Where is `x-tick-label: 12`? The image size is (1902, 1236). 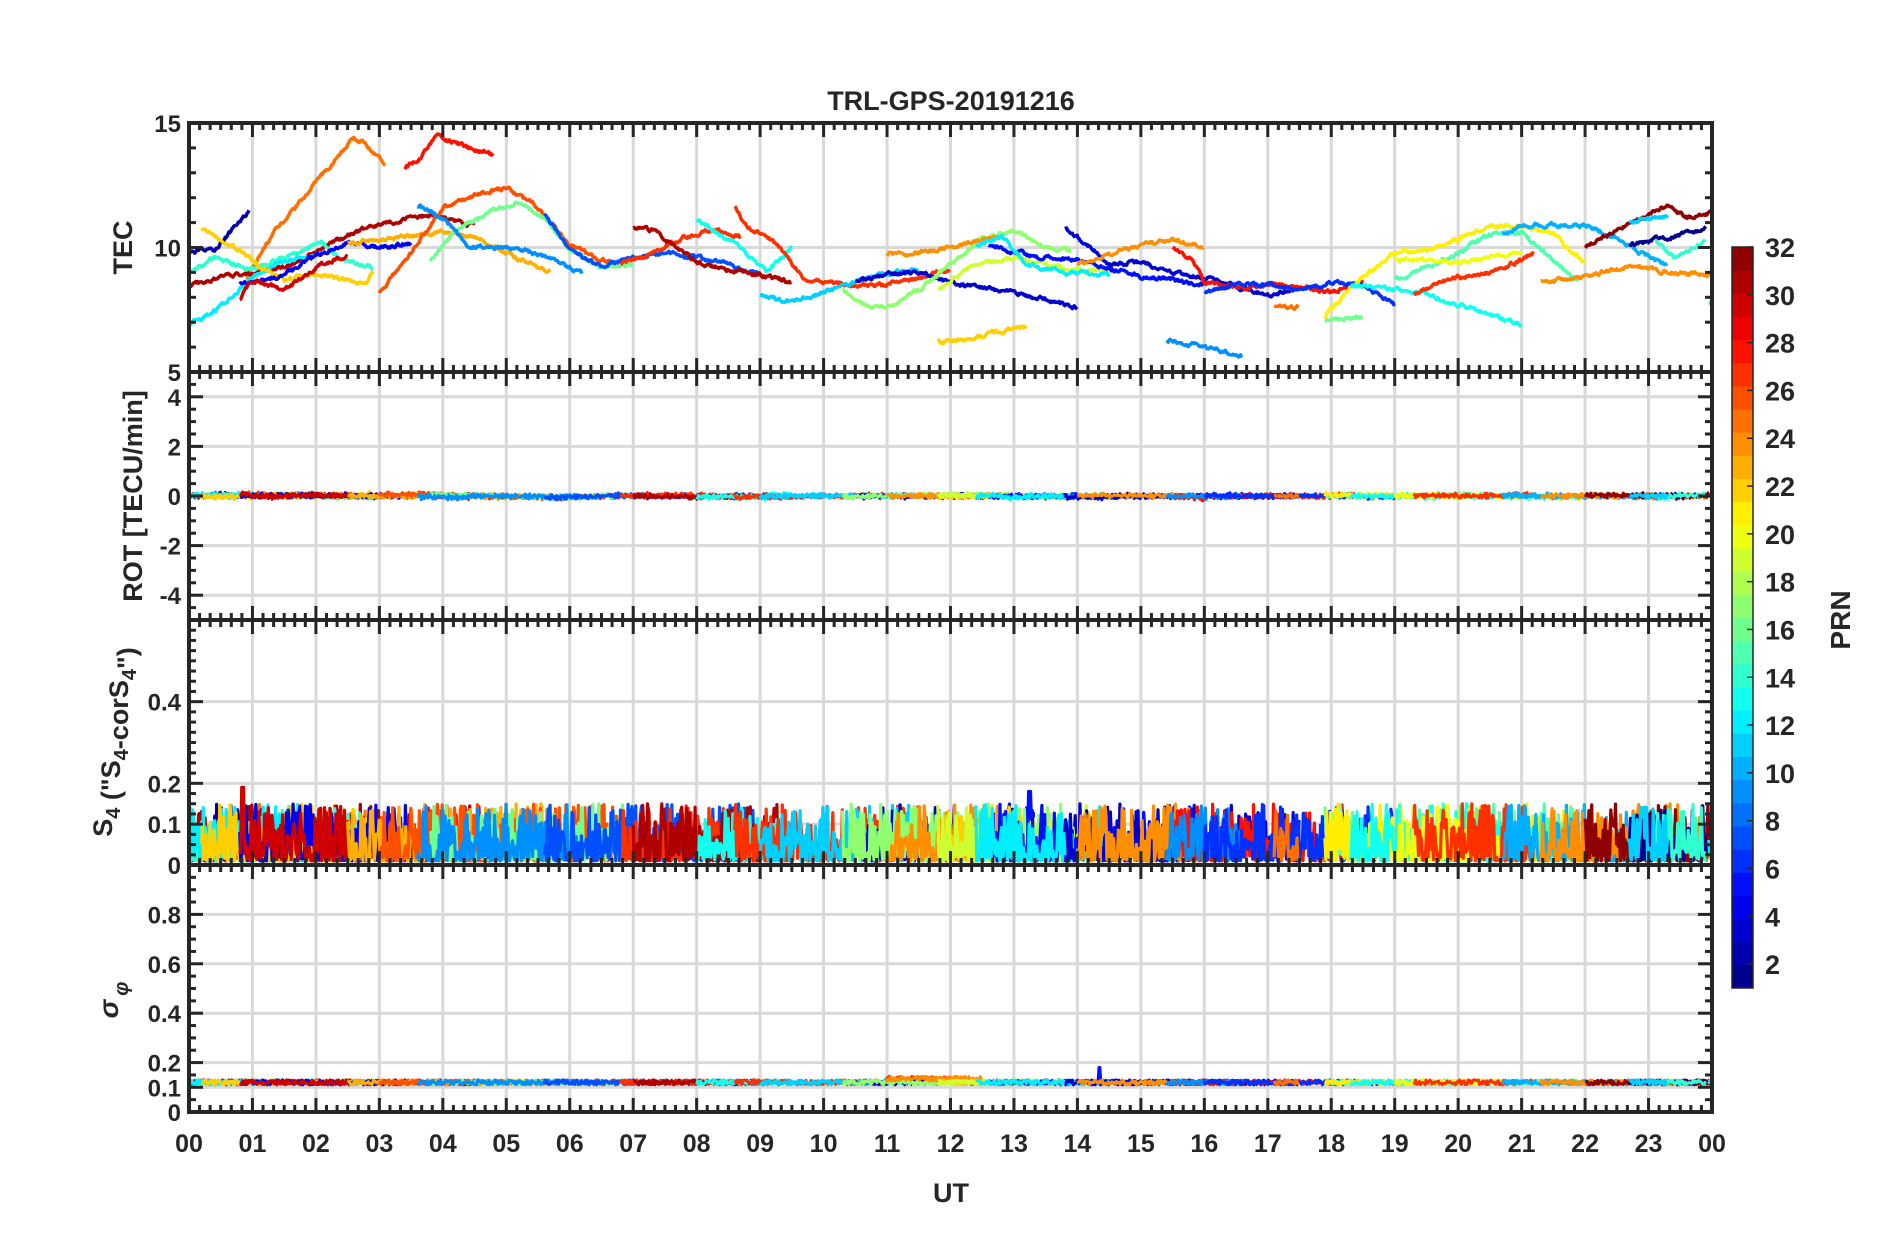 x-tick-label: 12 is located at coordinates (951, 1144).